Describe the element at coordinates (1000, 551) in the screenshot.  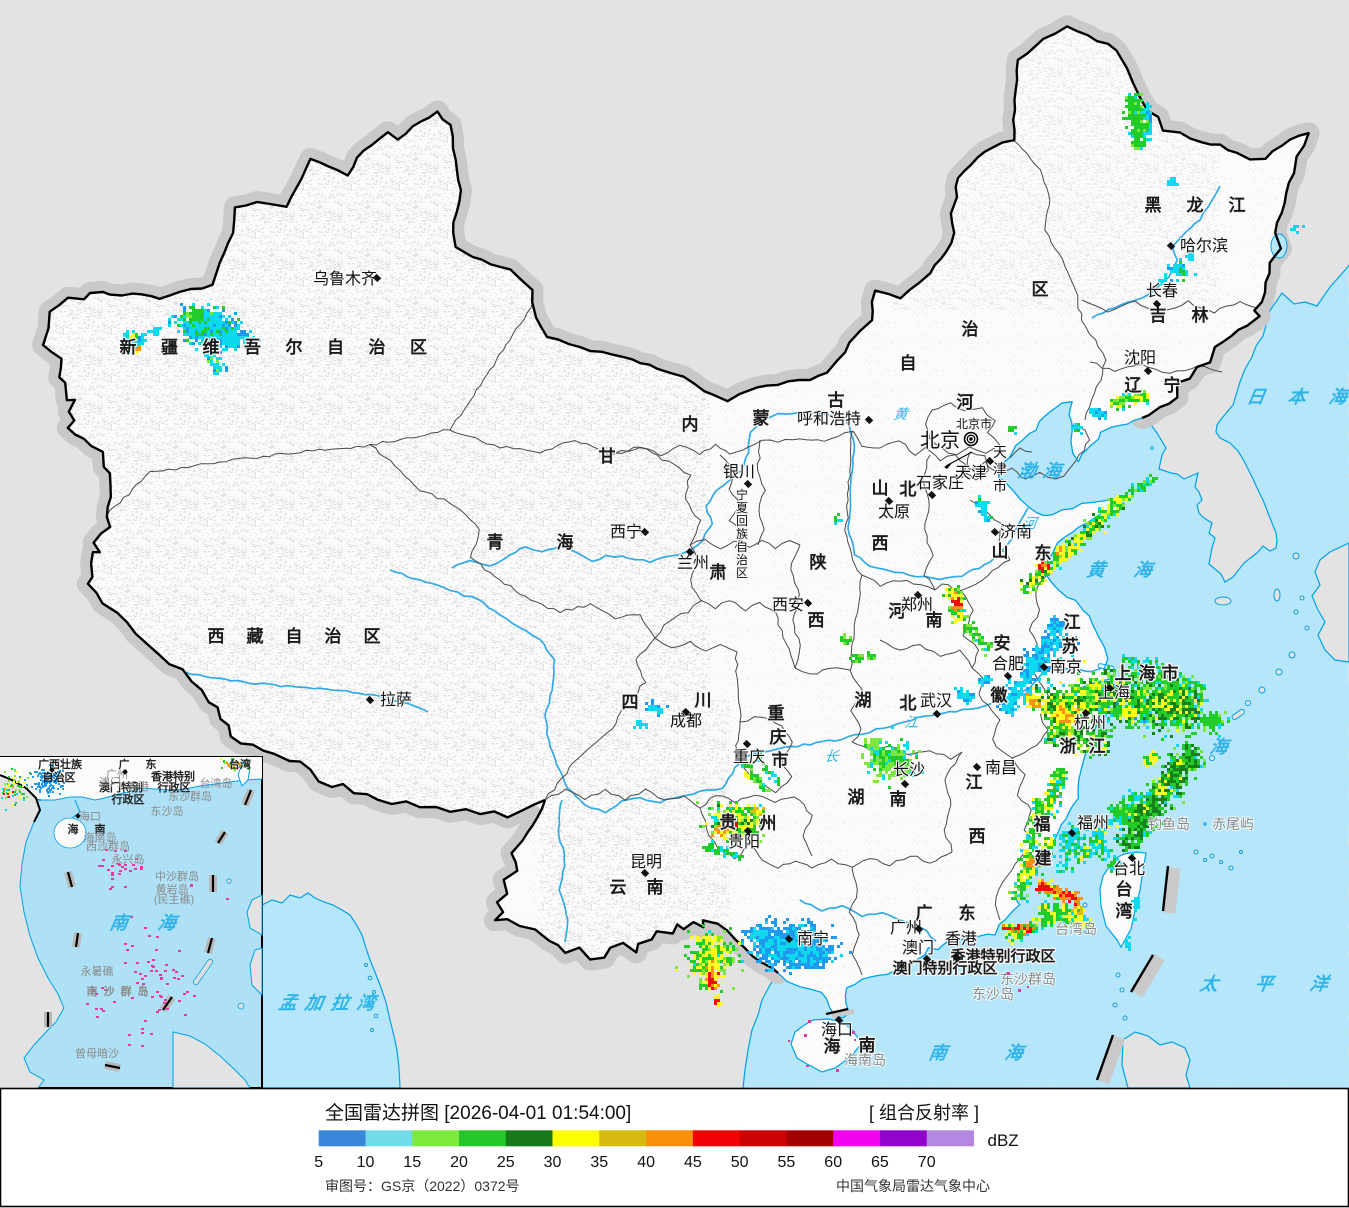
I see `svg-text: 山` at that location.